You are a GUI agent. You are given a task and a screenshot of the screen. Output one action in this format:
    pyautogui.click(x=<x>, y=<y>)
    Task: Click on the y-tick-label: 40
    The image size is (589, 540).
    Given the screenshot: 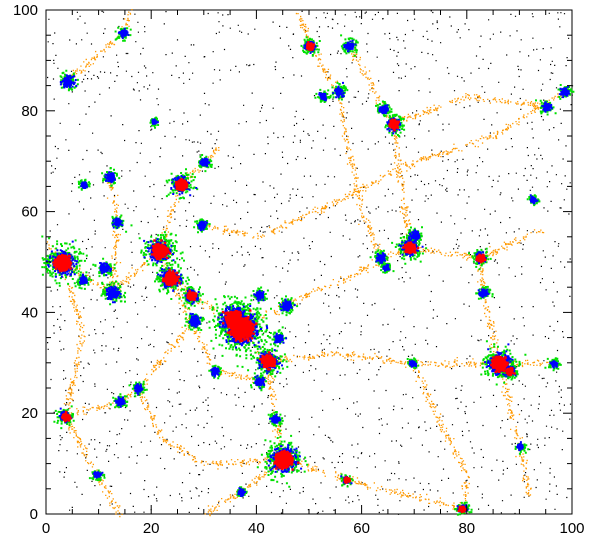 What is the action you would take?
    pyautogui.click(x=29, y=312)
    